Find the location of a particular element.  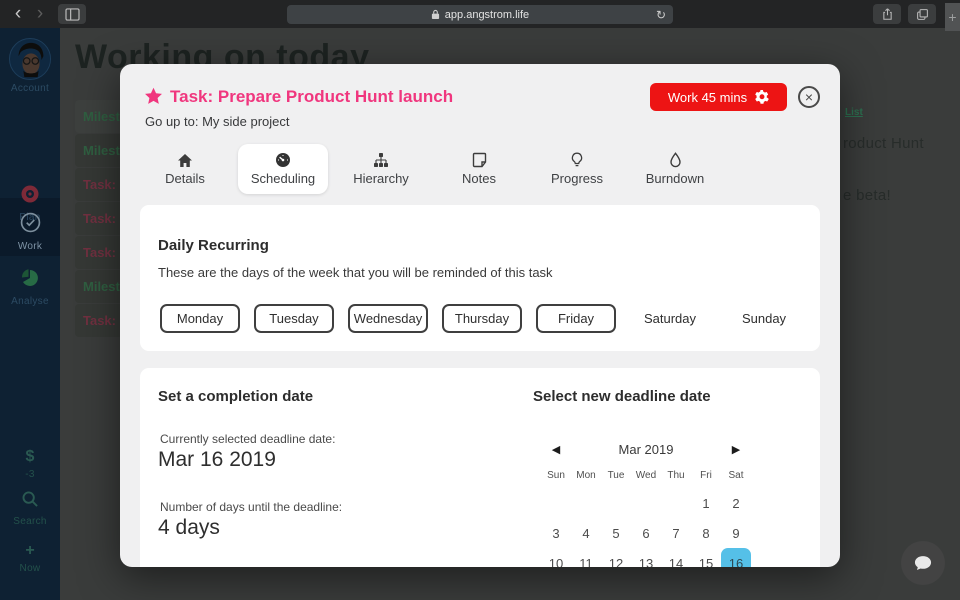

calendar-cell: 3 is located at coordinates (556, 533).